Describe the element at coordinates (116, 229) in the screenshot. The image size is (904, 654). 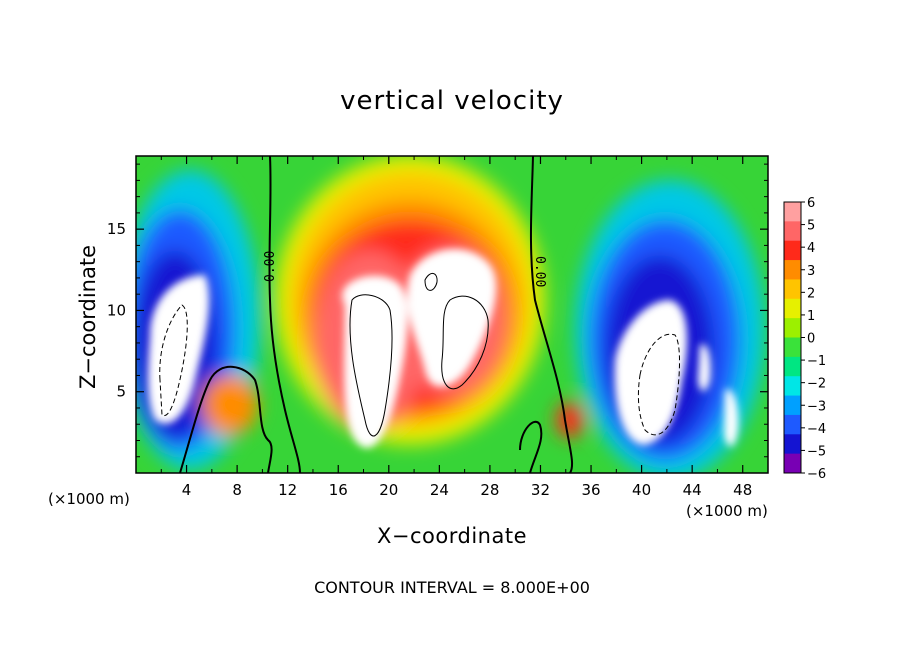
I see `y-tick-label: 15` at that location.